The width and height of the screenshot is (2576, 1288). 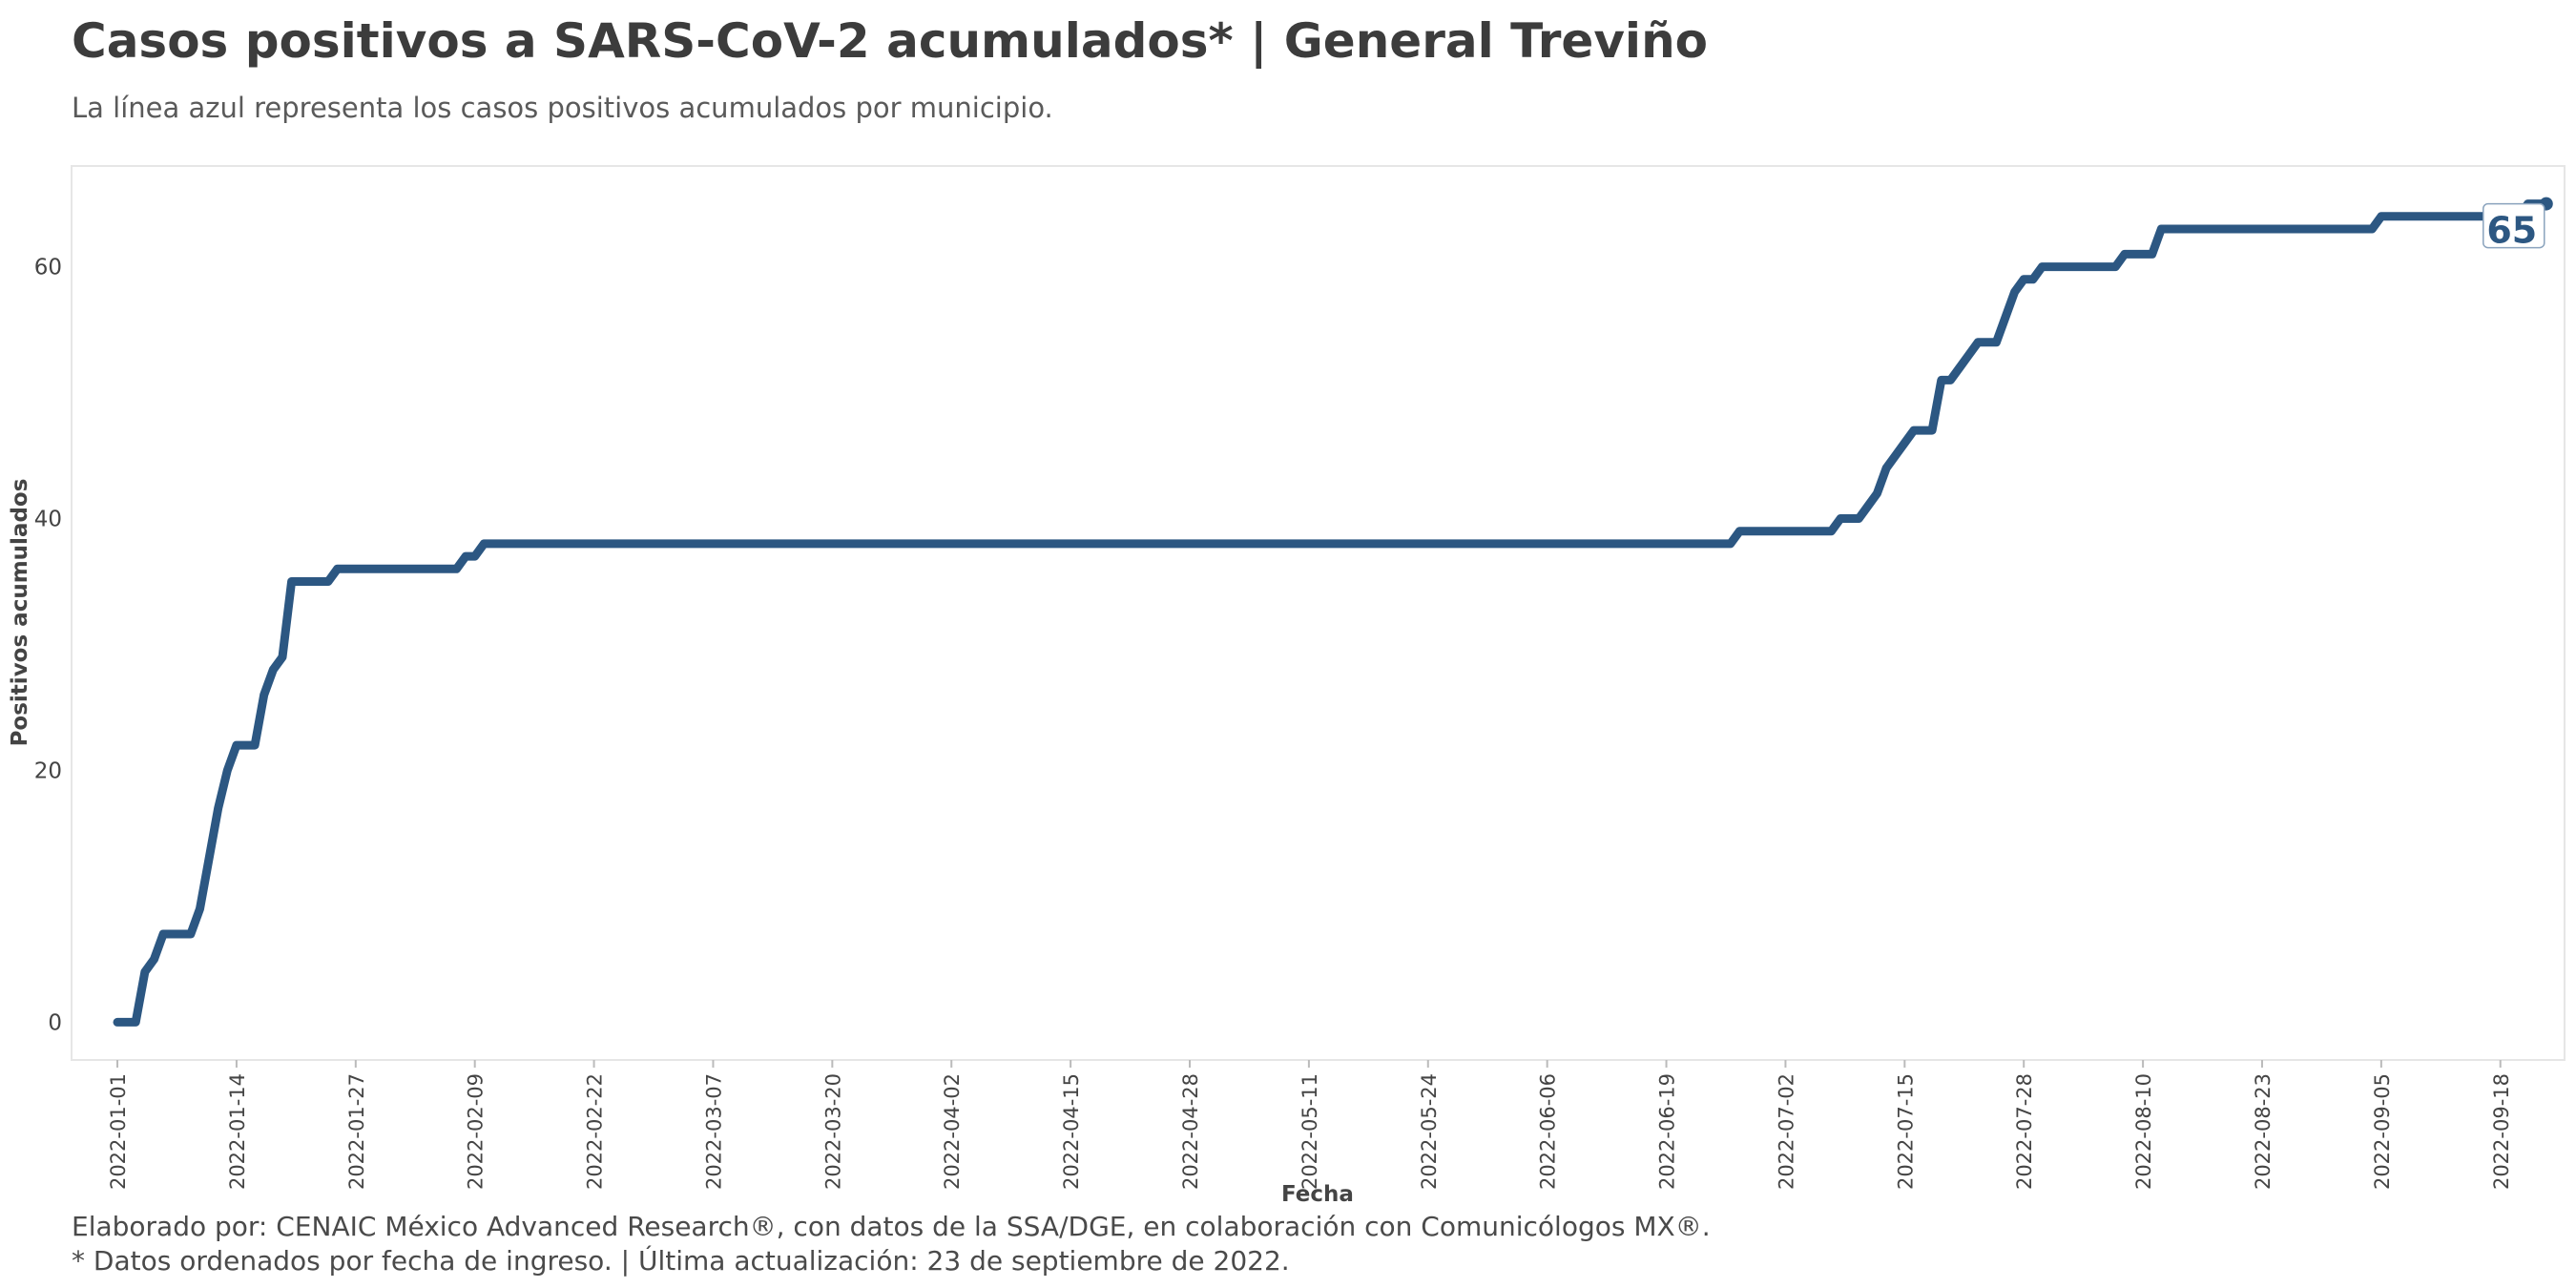 I want to click on x-tick-label: 2022-05-11, so click(x=1309, y=1131).